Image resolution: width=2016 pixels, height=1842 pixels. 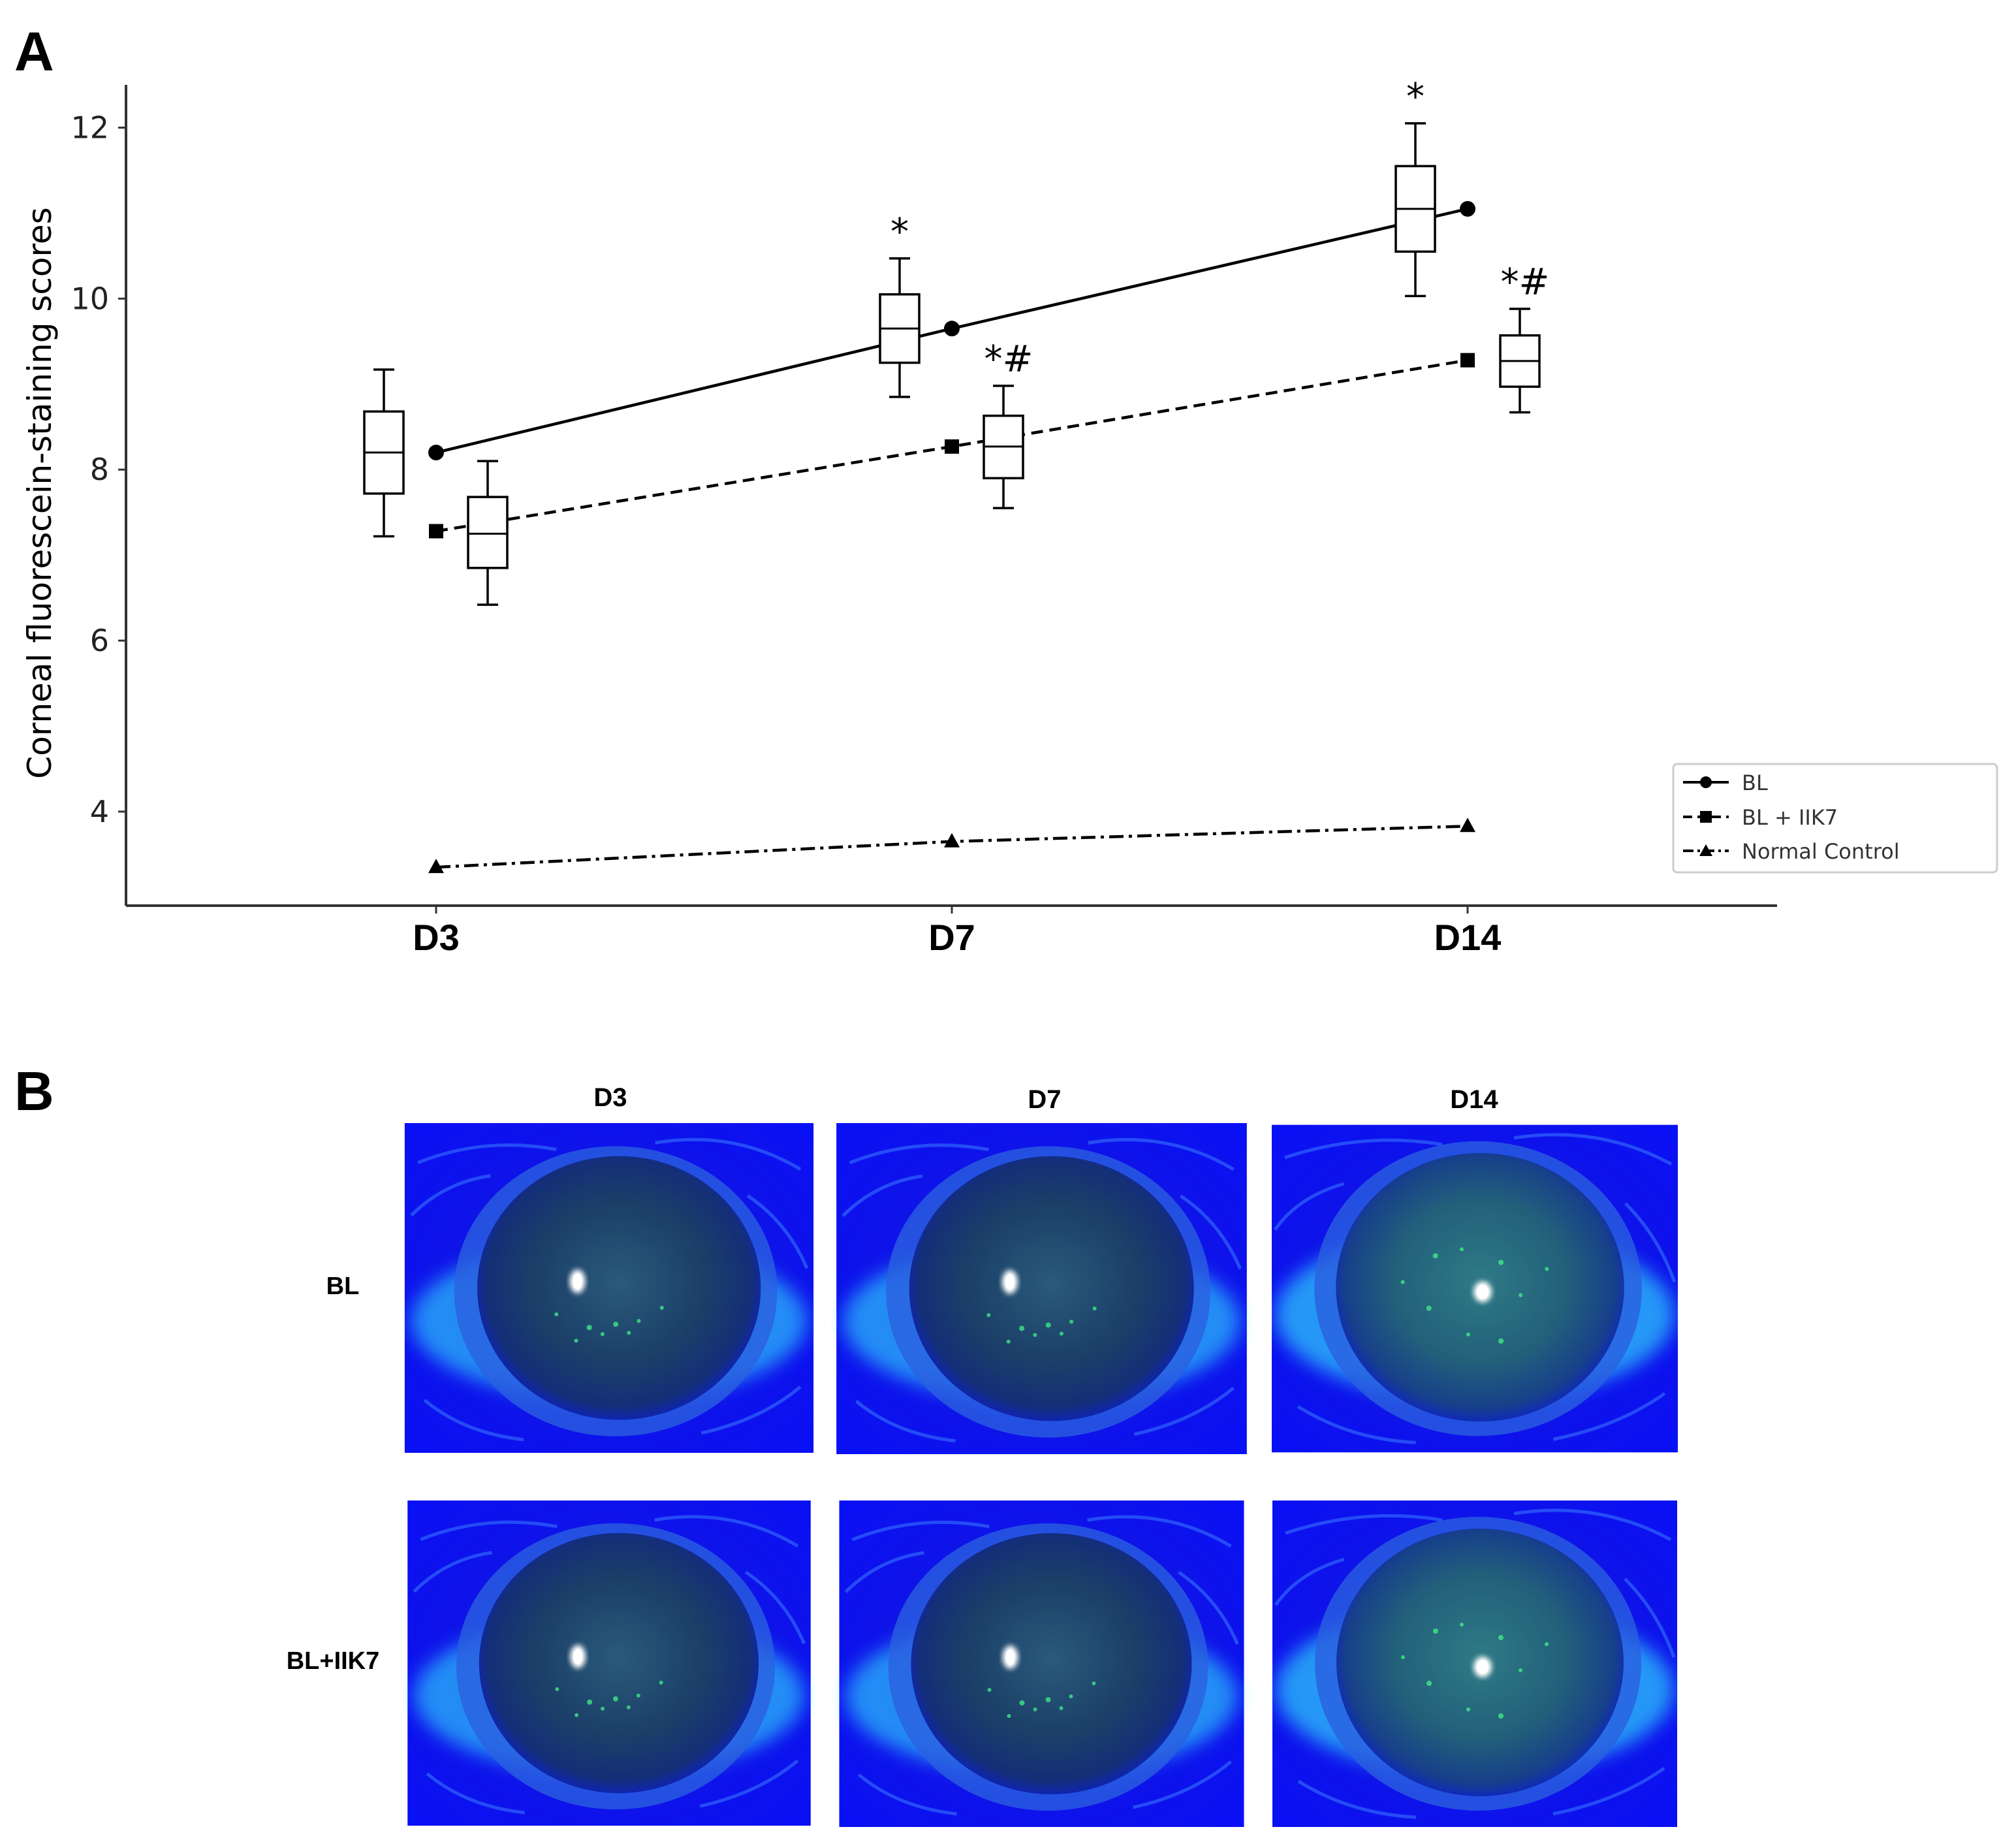 I want to click on box-iqr, so click(x=488, y=532).